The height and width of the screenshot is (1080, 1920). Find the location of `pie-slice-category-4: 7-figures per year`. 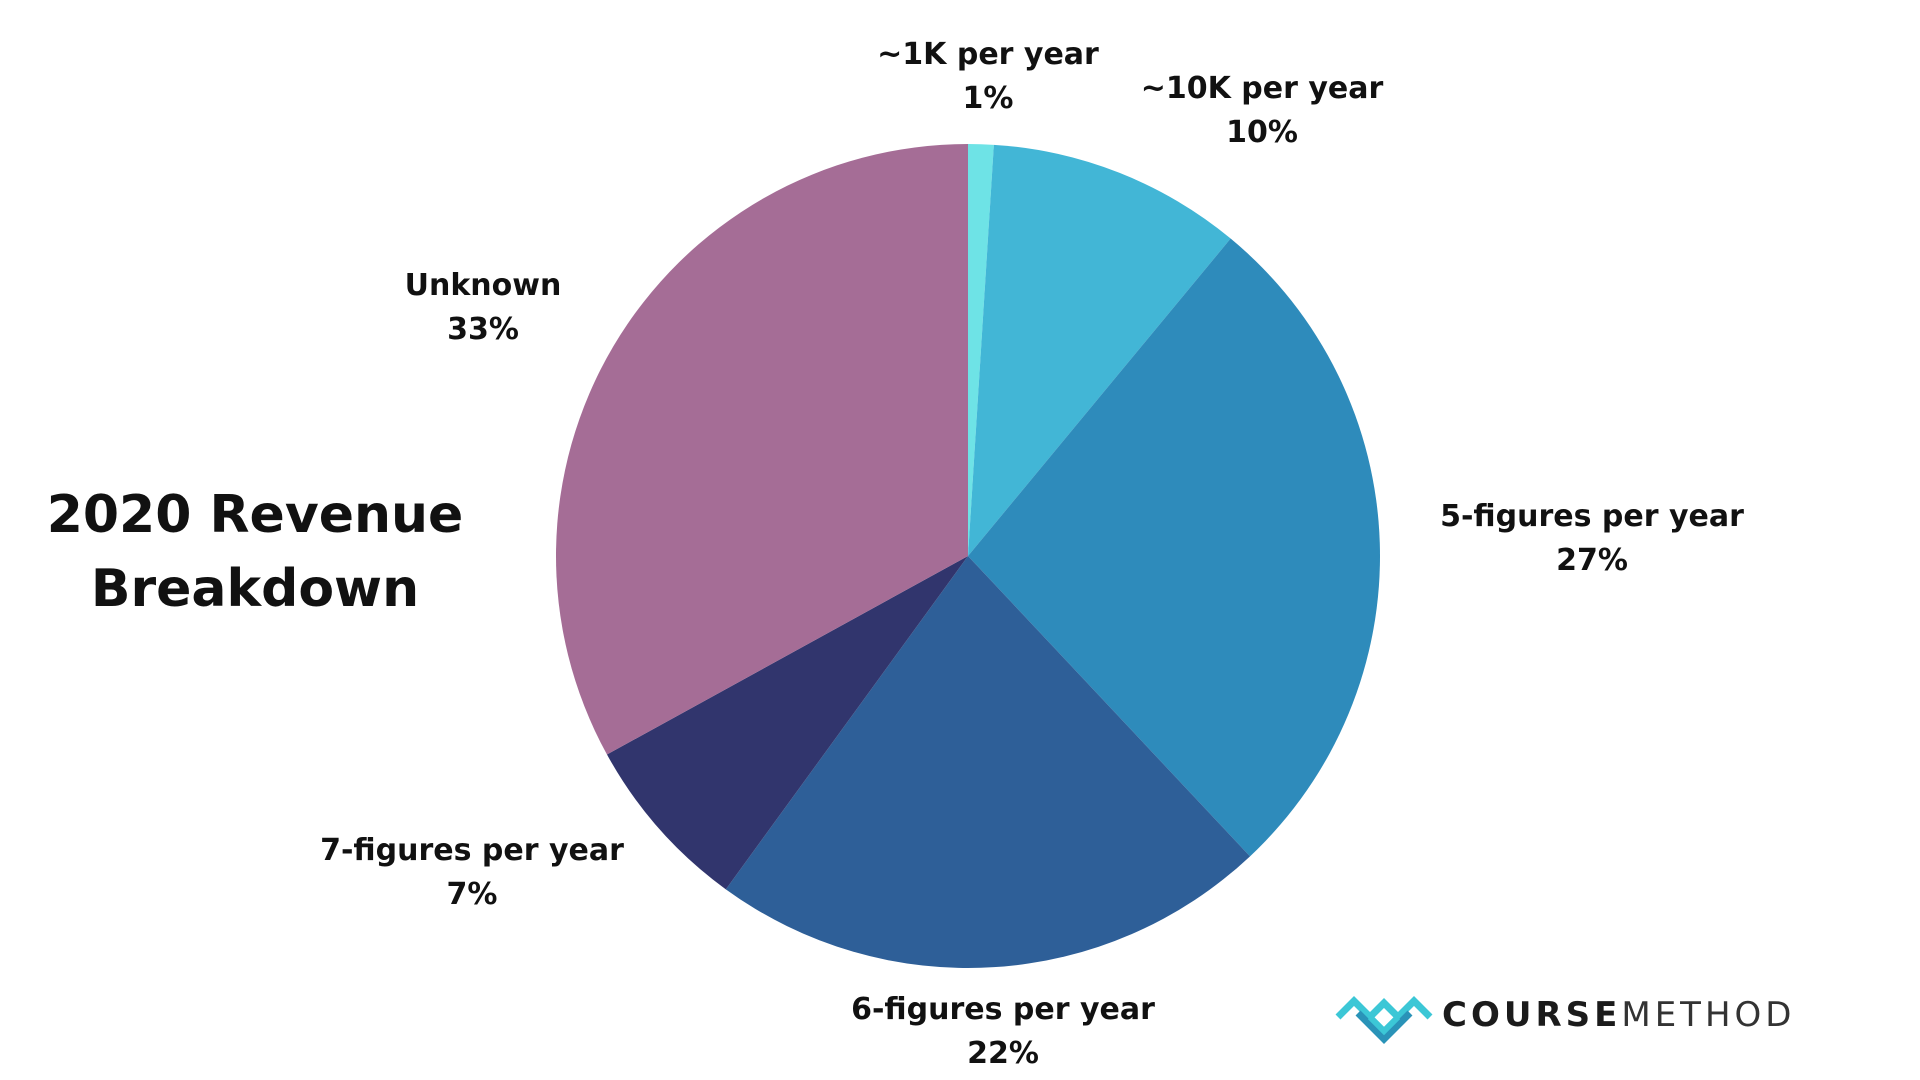

pie-slice-category-4: 7-figures per year is located at coordinates (472, 850).